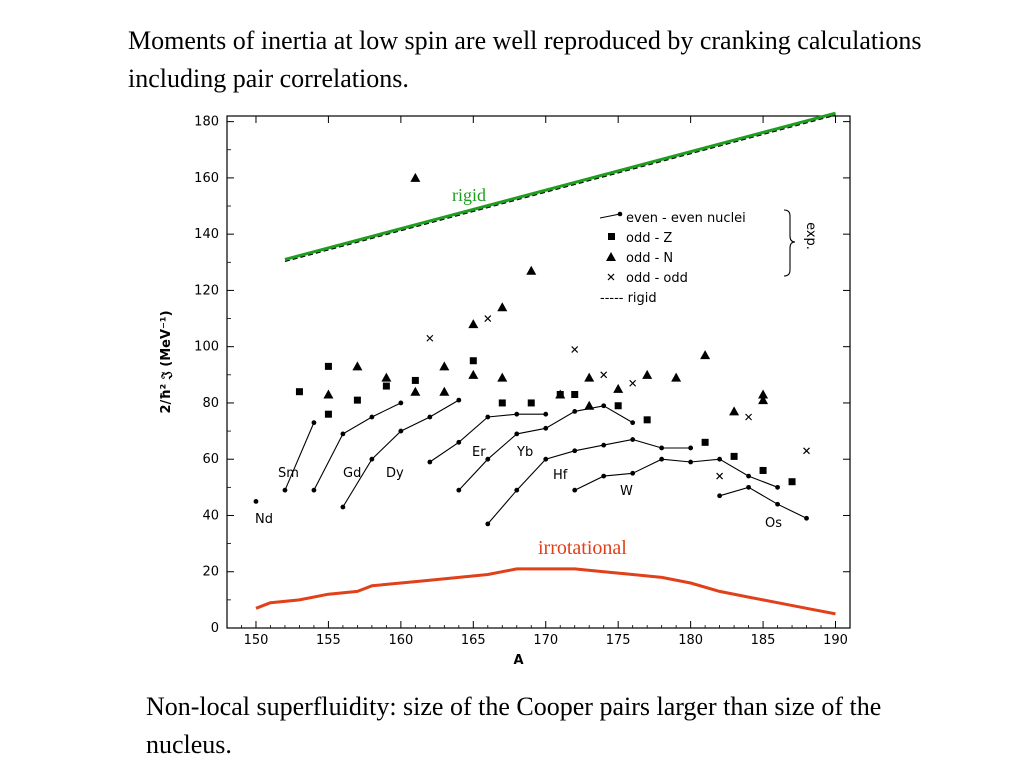 The width and height of the screenshot is (1024, 768). Describe the element at coordinates (401, 453) in the screenshot. I see `even-even-chain-dy` at that location.